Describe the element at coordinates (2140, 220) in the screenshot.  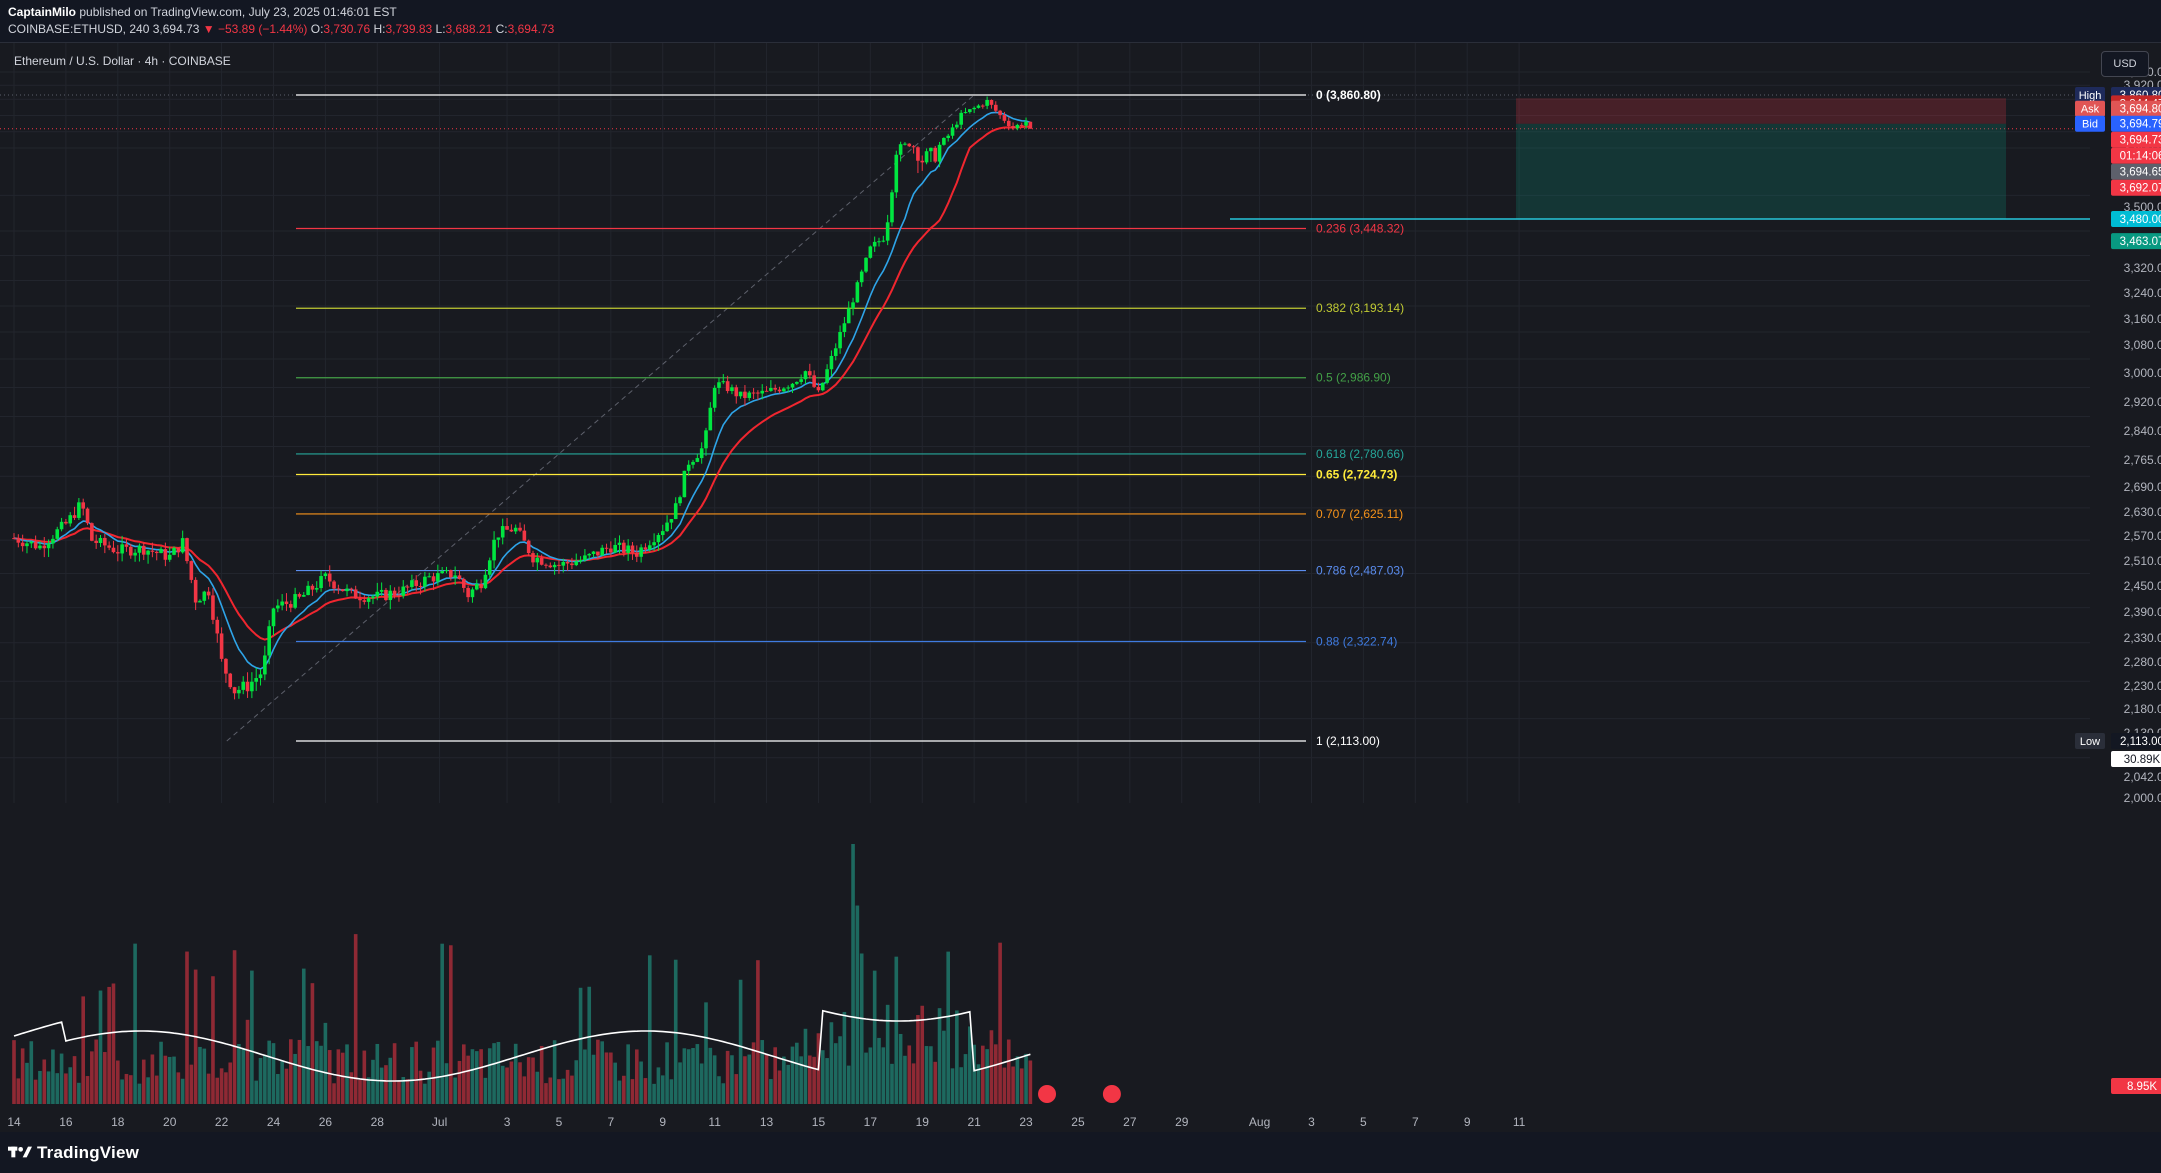
I see `price-badge-text: 3,480.00` at that location.